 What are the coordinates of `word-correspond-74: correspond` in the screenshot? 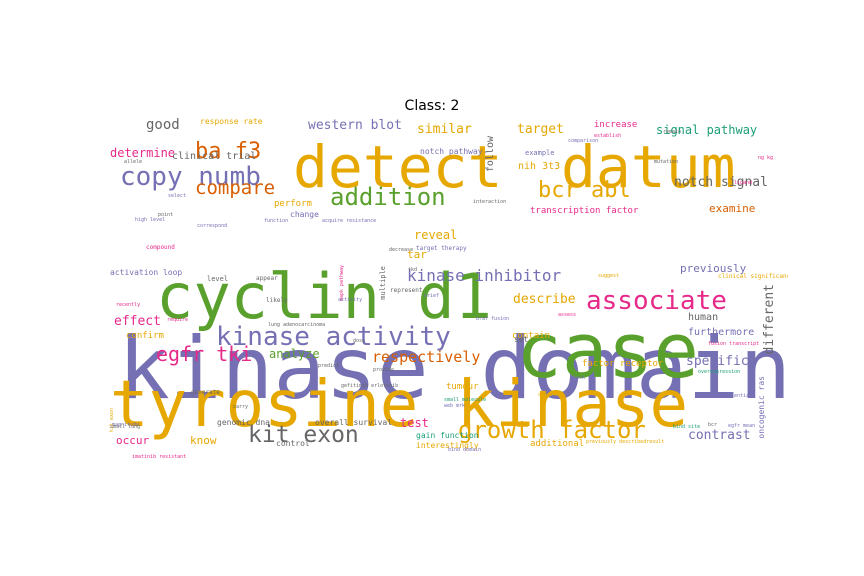 It's located at (212, 226).